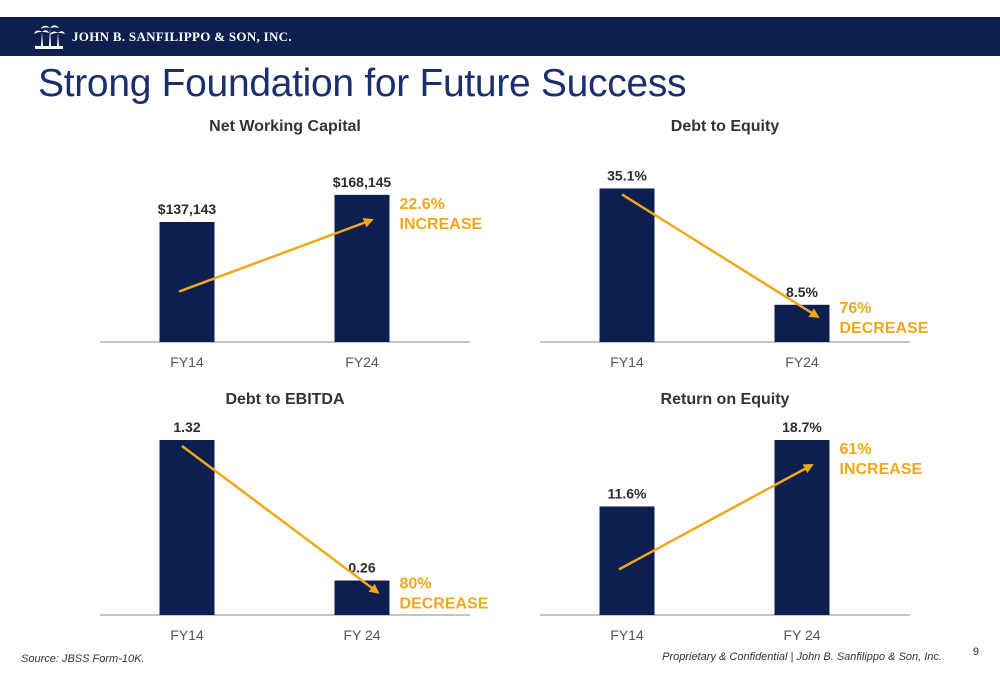  I want to click on data-label: 8.5%, so click(802, 292).